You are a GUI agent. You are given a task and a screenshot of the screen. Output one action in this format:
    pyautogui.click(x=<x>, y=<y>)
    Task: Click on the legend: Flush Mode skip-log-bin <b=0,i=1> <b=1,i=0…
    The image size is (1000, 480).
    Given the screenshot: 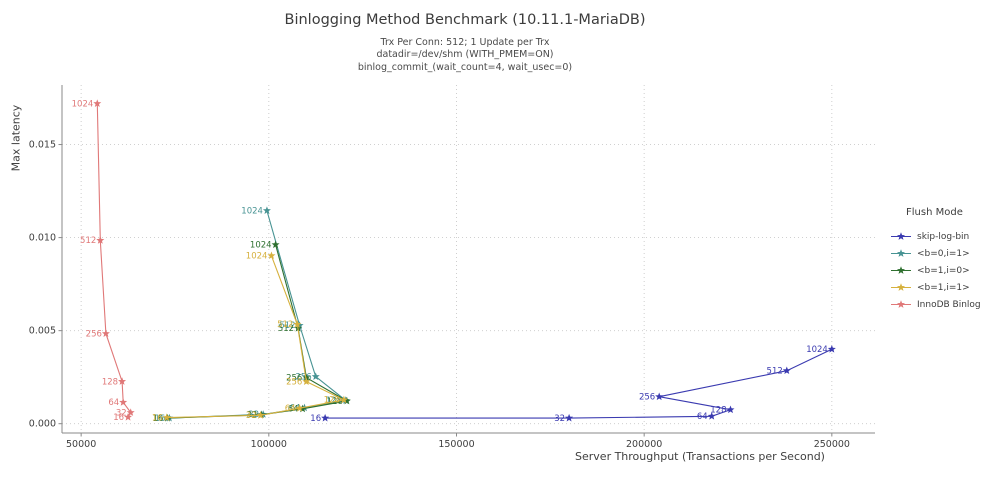 What is the action you would take?
    pyautogui.click(x=945, y=260)
    